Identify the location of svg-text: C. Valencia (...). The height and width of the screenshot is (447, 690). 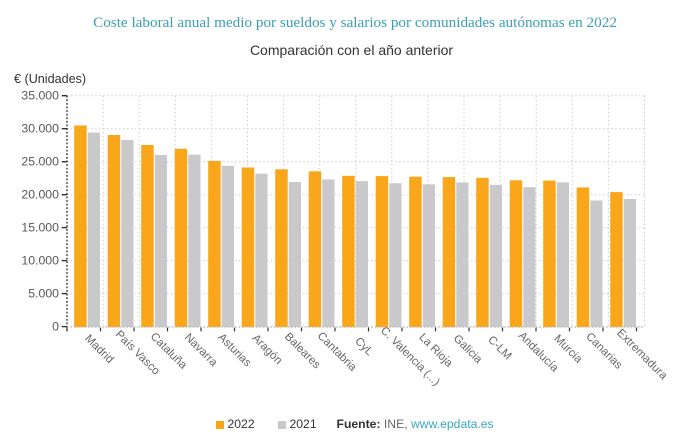
(410, 357).